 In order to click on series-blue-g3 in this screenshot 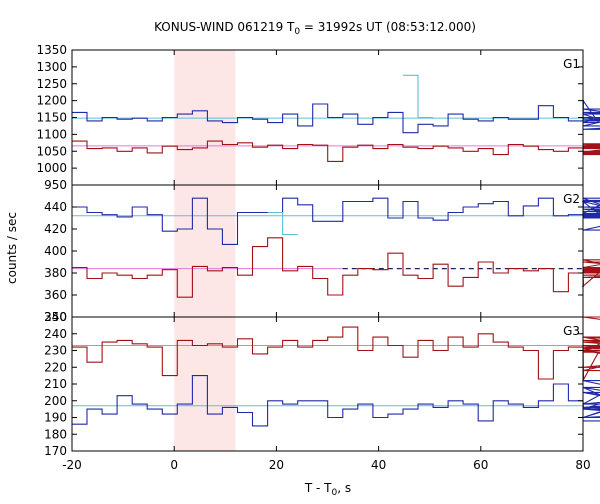, I will do `click(336, 401)`.